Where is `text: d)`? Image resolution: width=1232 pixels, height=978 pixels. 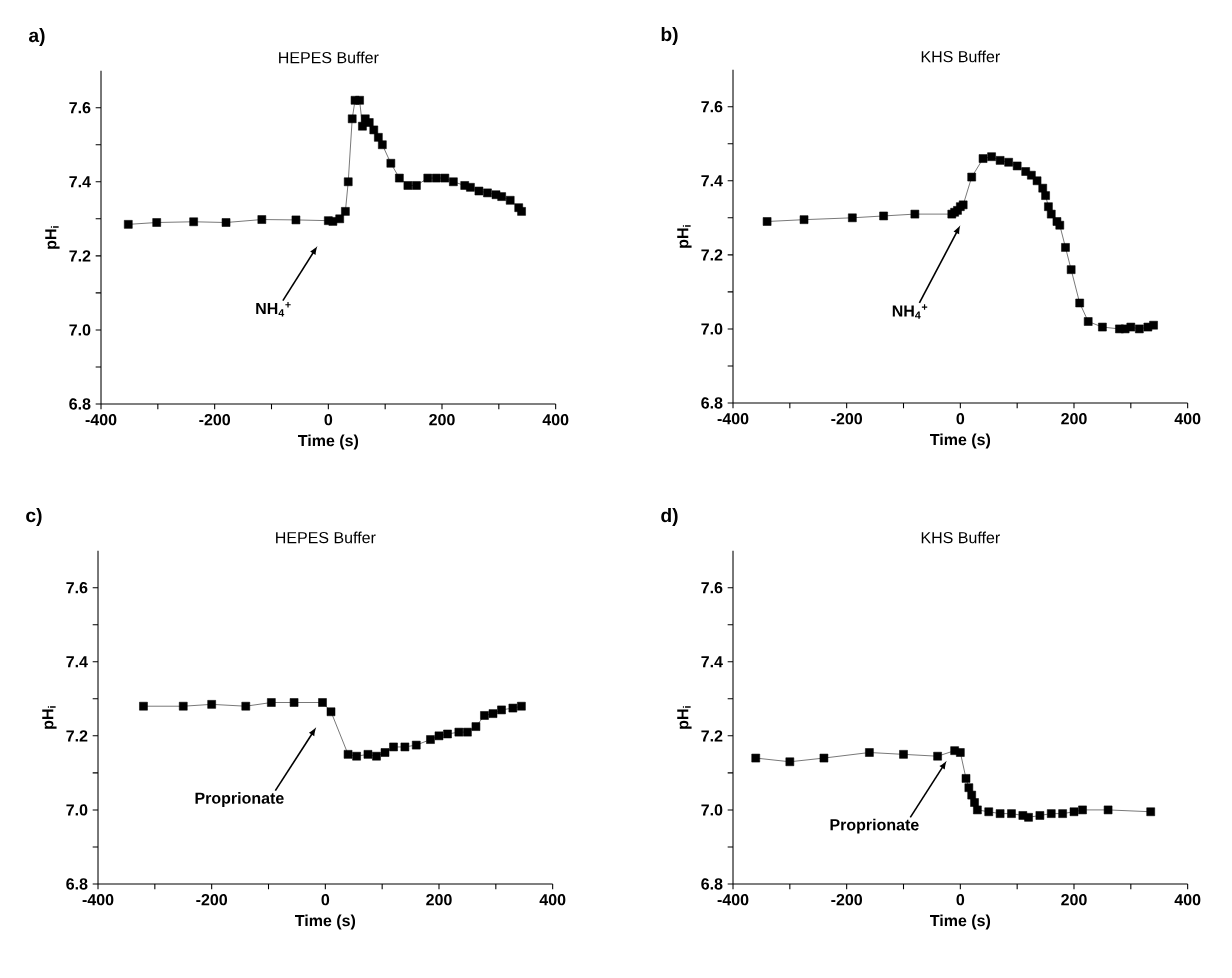 text: d) is located at coordinates (669, 517).